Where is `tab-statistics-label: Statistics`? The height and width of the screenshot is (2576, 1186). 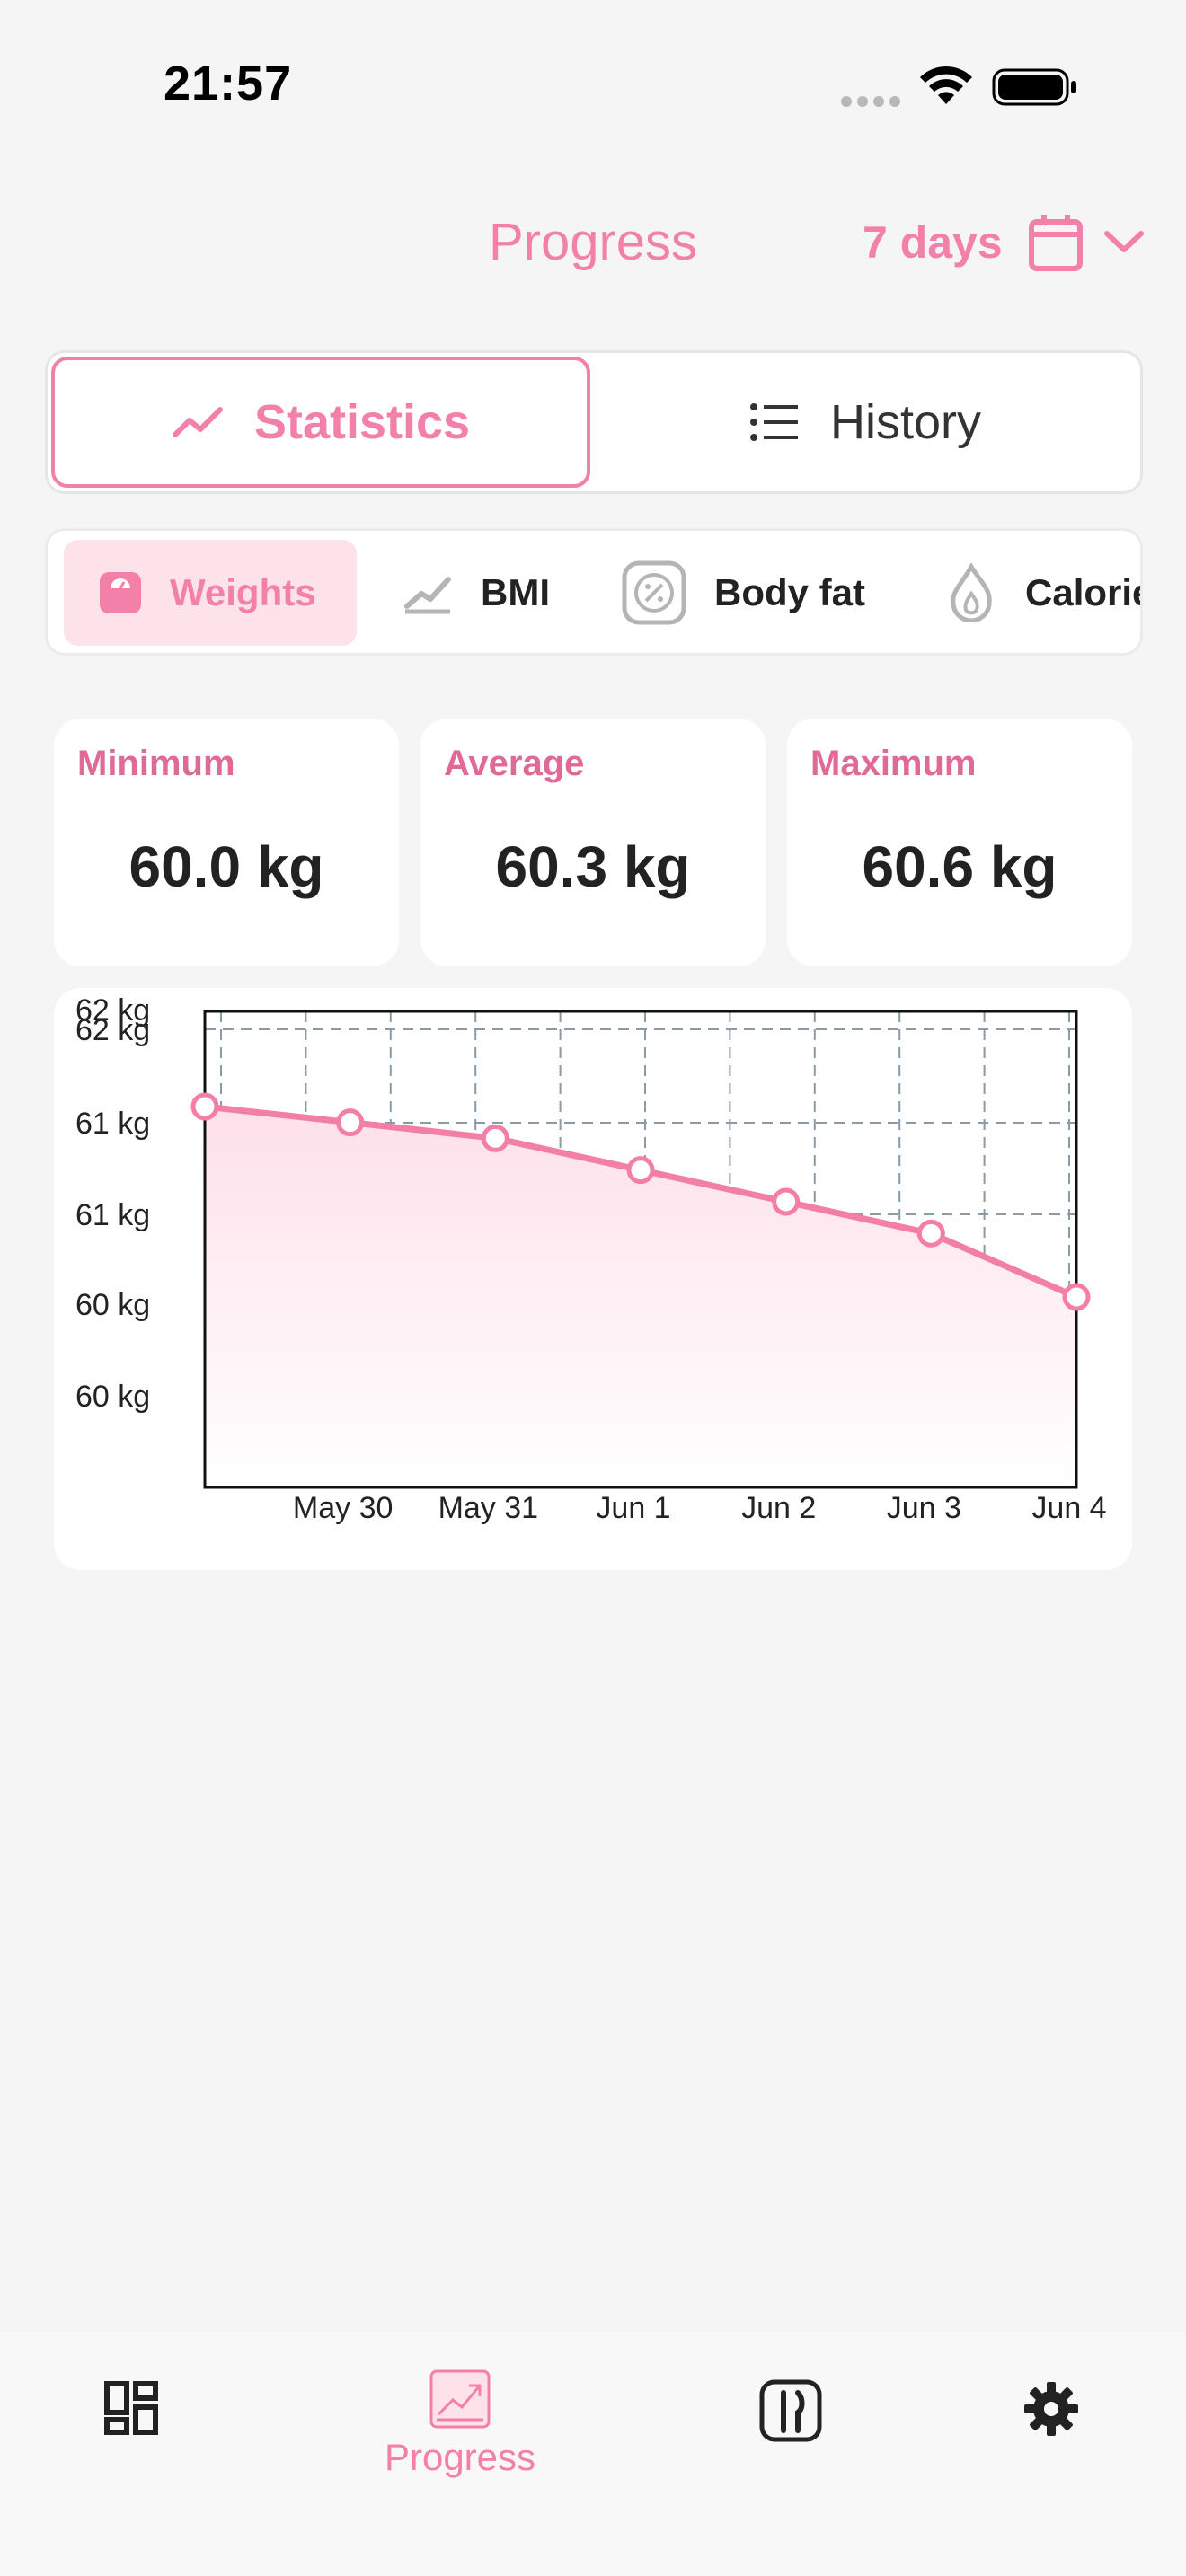
tab-statistics-label: Statistics is located at coordinates (362, 422).